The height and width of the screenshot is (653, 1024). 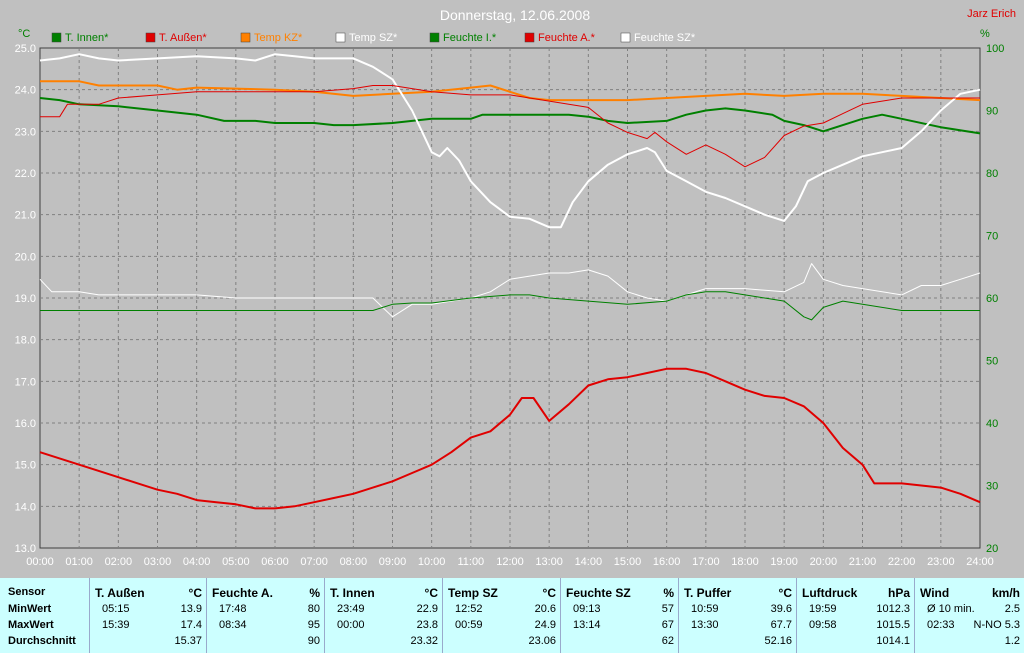 What do you see at coordinates (191, 625) in the screenshot?
I see `stats-max-value: 17.4` at bounding box center [191, 625].